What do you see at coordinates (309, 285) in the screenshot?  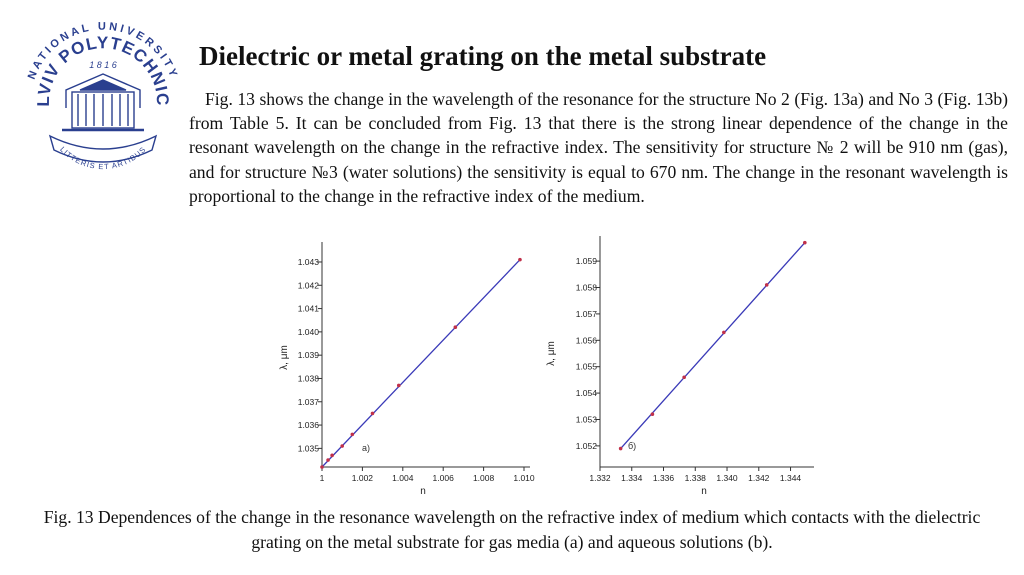 I see `y-tick-label: 1.042` at bounding box center [309, 285].